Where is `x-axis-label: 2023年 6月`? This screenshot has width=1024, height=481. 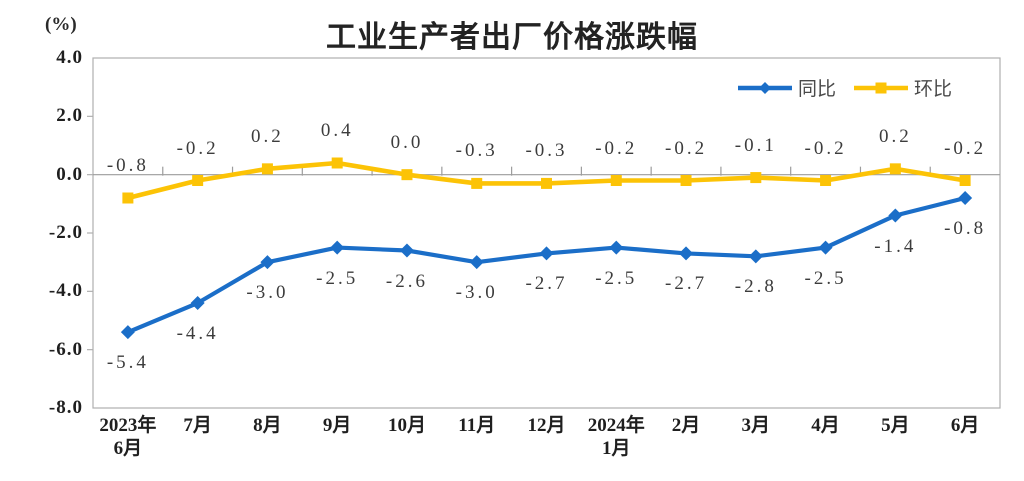
x-axis-label: 2023年 6月 is located at coordinates (127, 437).